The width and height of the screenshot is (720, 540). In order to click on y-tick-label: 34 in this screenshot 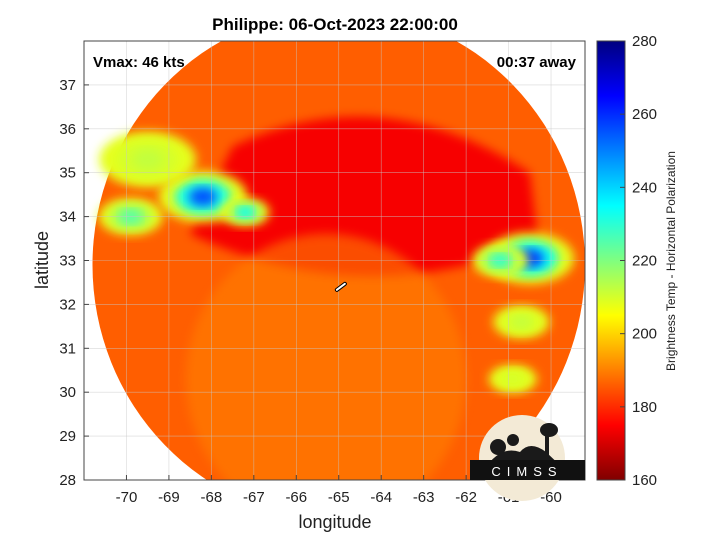, I will do `click(67, 217)`.